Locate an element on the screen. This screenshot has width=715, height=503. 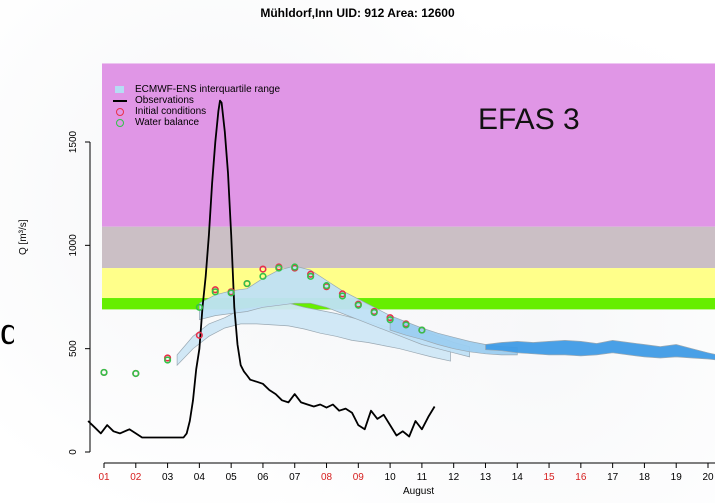
legend-label: ECMWF-ENS interquartile range is located at coordinates (208, 89).